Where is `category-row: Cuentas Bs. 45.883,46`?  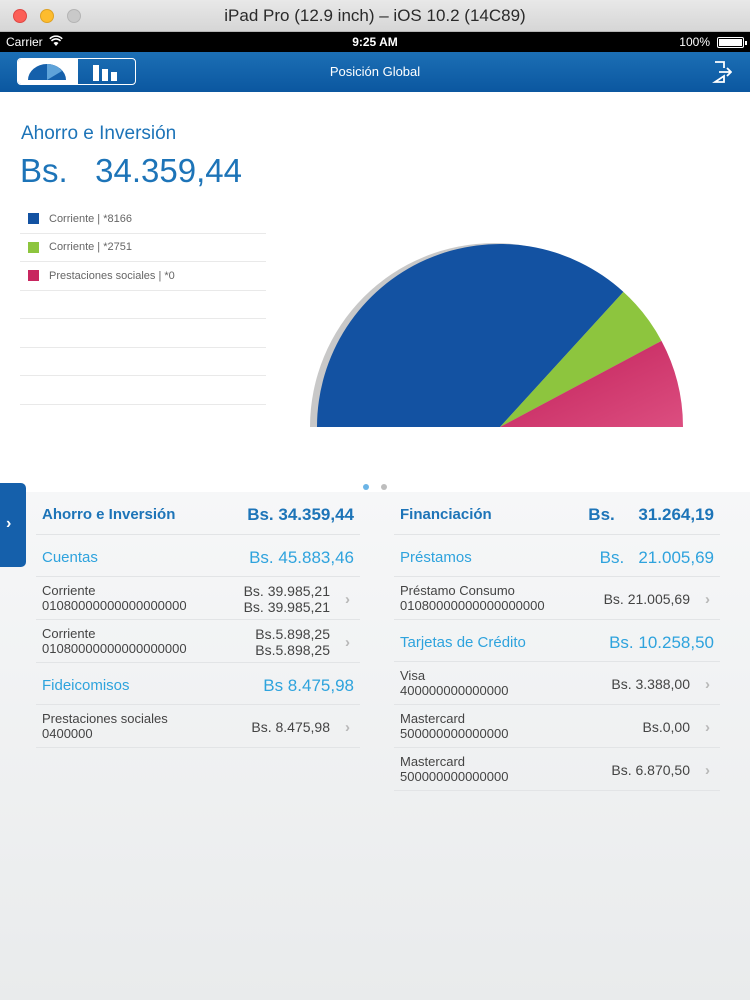 category-row: Cuentas Bs. 45.883,46 is located at coordinates (198, 556).